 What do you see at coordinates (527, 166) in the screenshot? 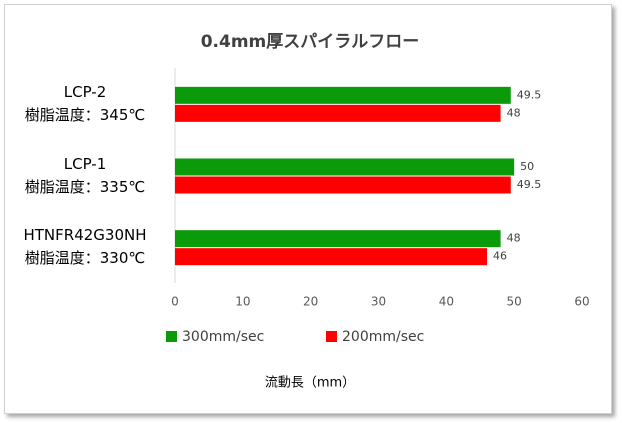
I see `value-label: 50` at bounding box center [527, 166].